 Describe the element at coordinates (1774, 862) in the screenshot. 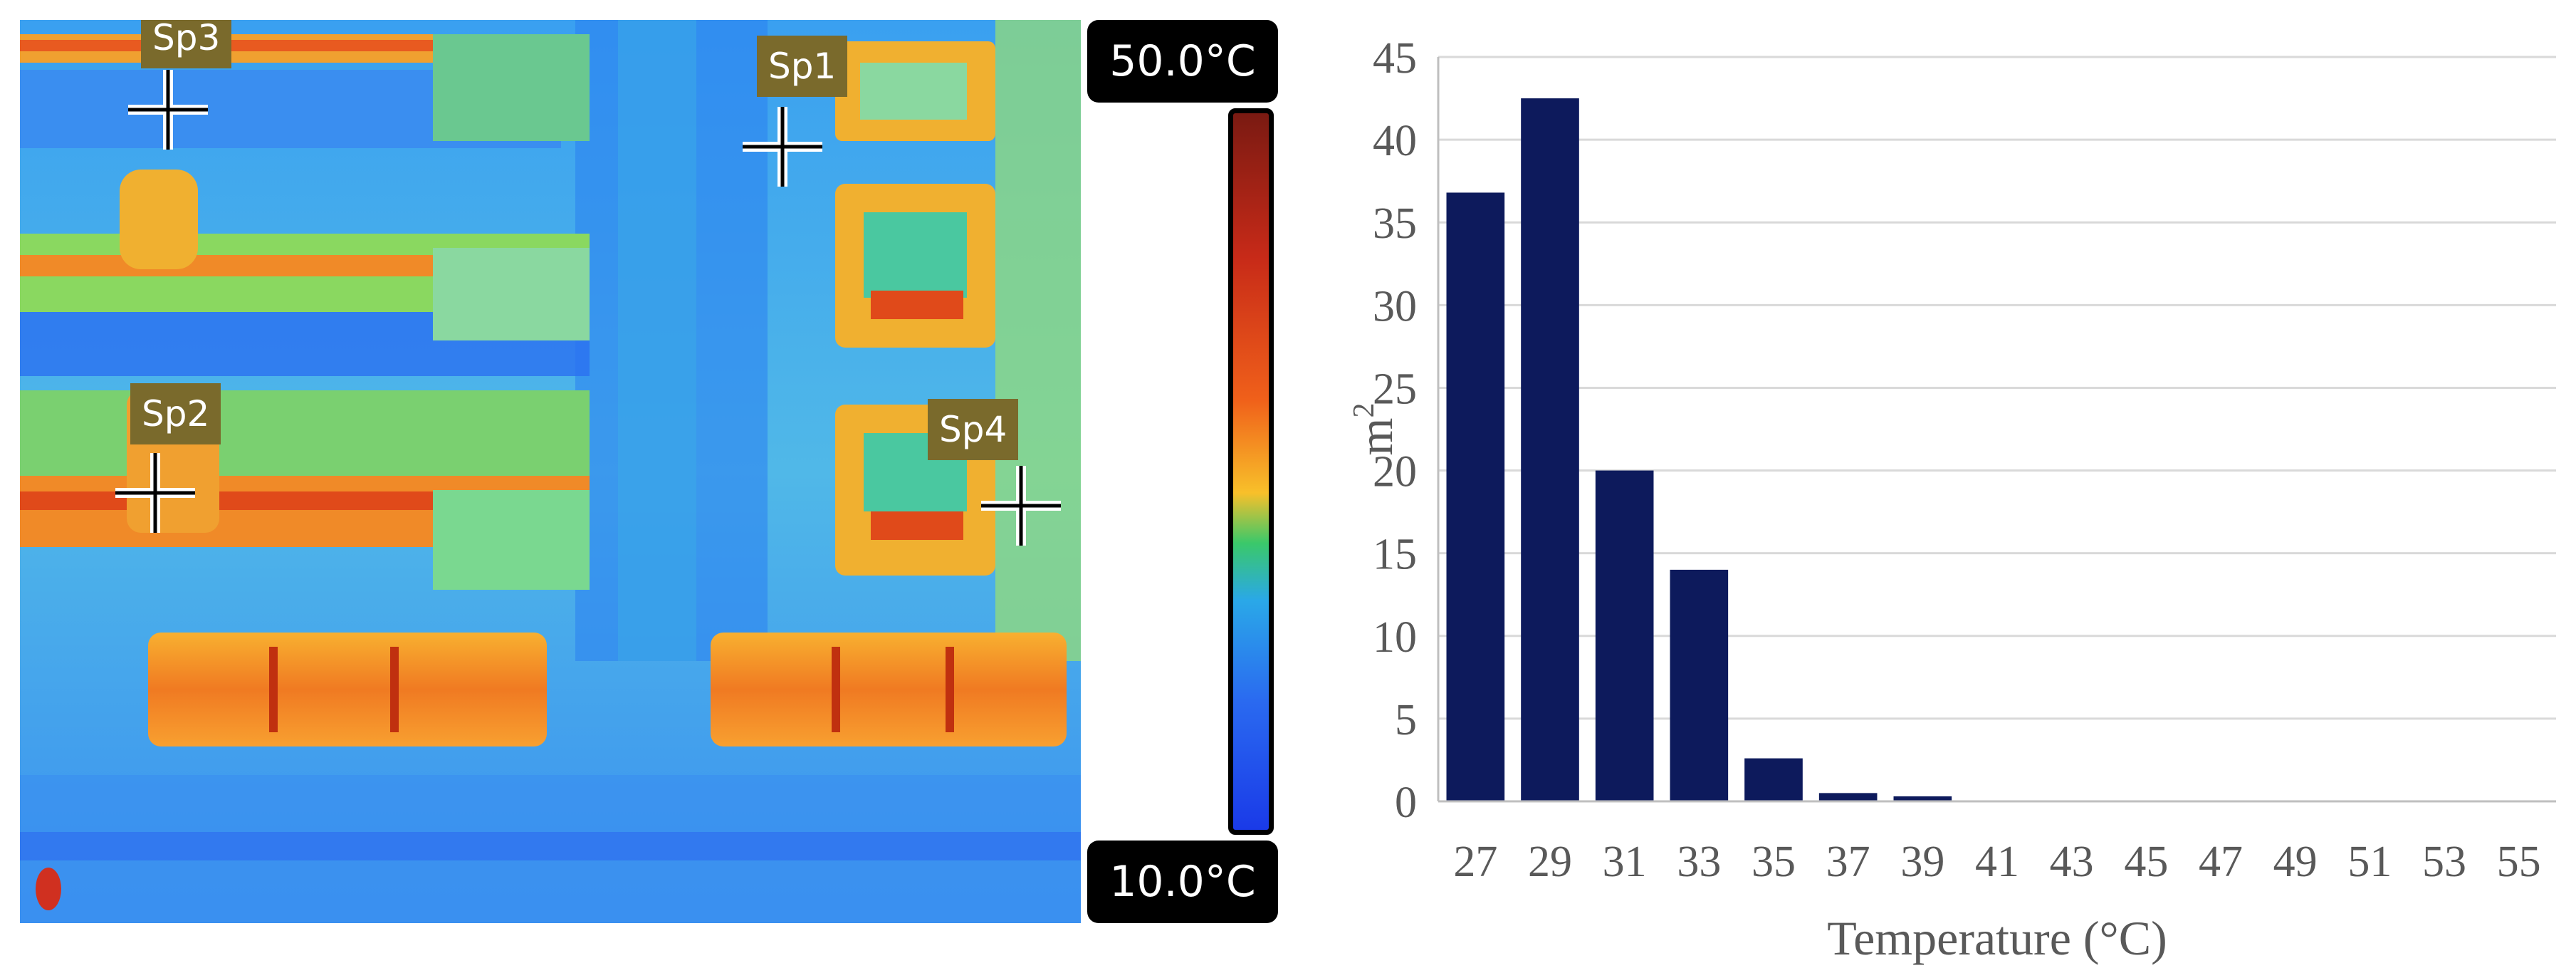

I see `x-tick-label: 35` at that location.